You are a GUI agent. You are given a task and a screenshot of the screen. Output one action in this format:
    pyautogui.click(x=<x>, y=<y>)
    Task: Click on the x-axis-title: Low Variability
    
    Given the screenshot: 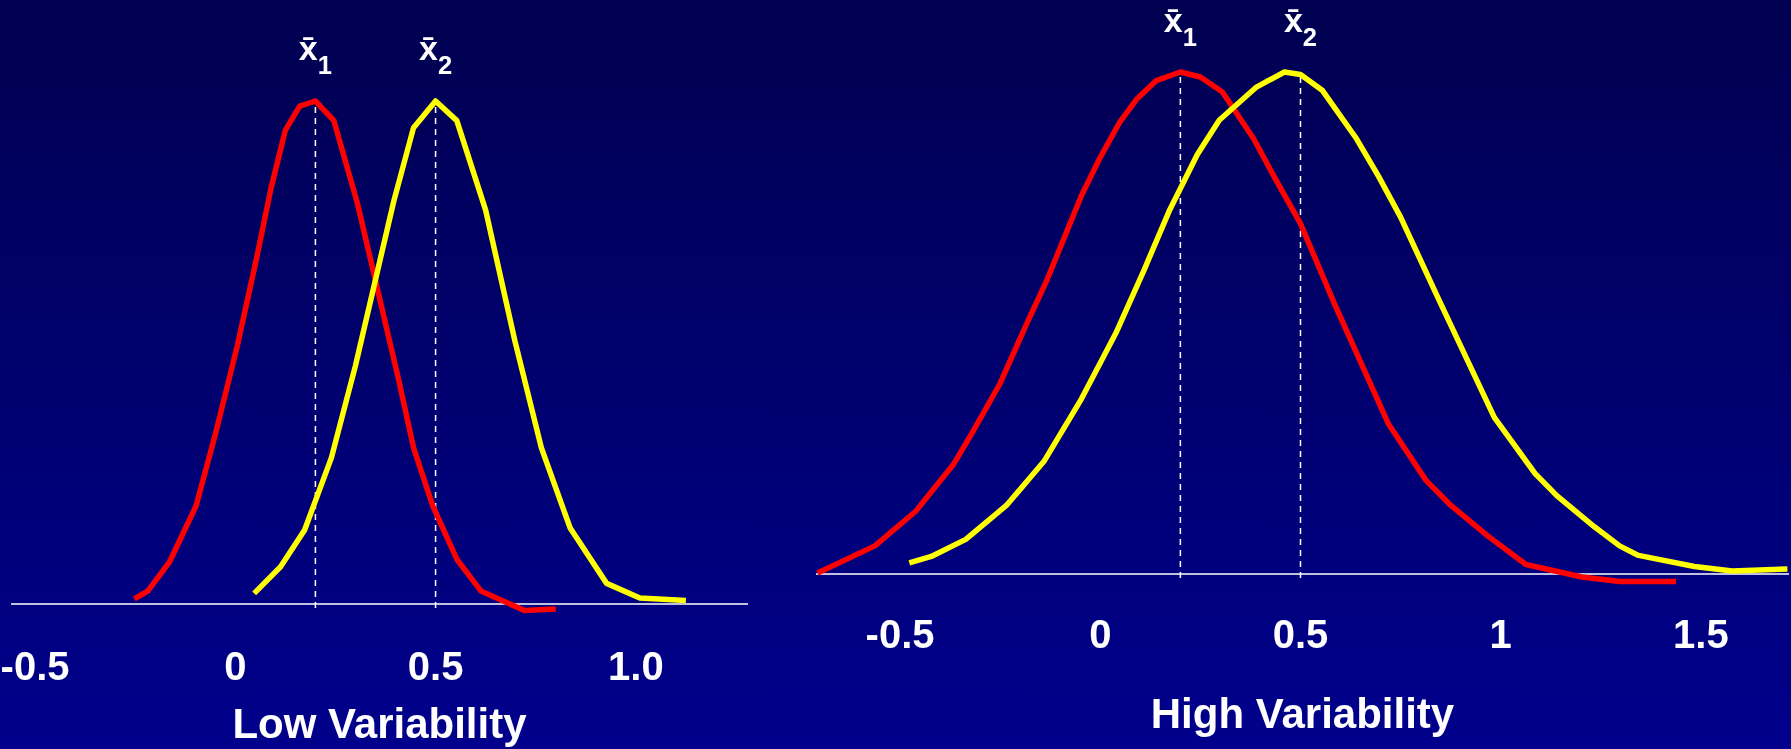 What is the action you would take?
    pyautogui.click(x=380, y=723)
    